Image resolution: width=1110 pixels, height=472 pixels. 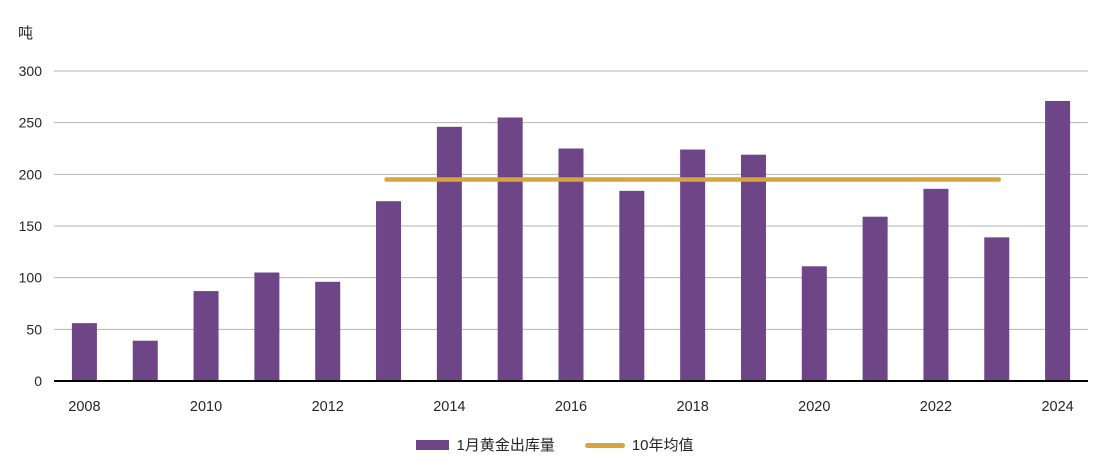 What do you see at coordinates (328, 407) in the screenshot?
I see `x-tick-label: 2012` at bounding box center [328, 407].